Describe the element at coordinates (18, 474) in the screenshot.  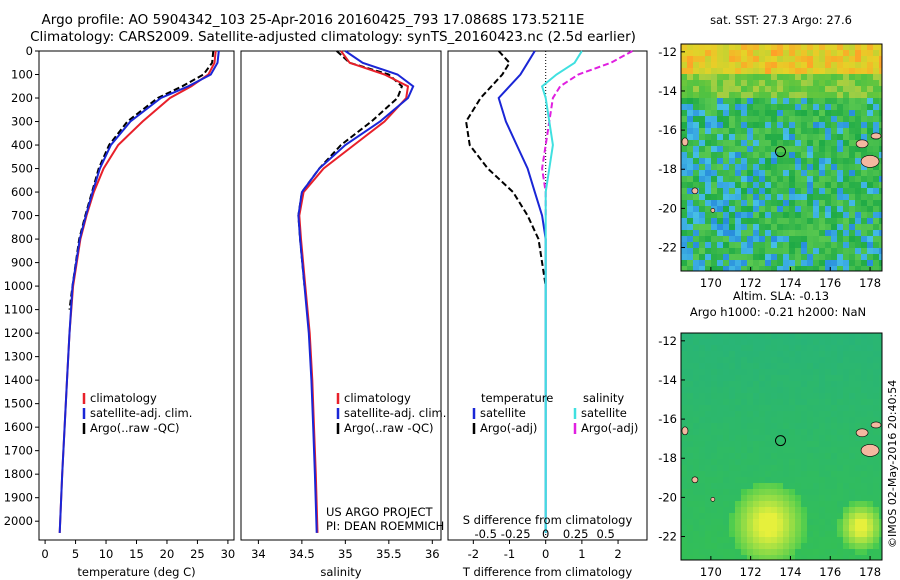
I see `y-tick-label: 1800` at that location.